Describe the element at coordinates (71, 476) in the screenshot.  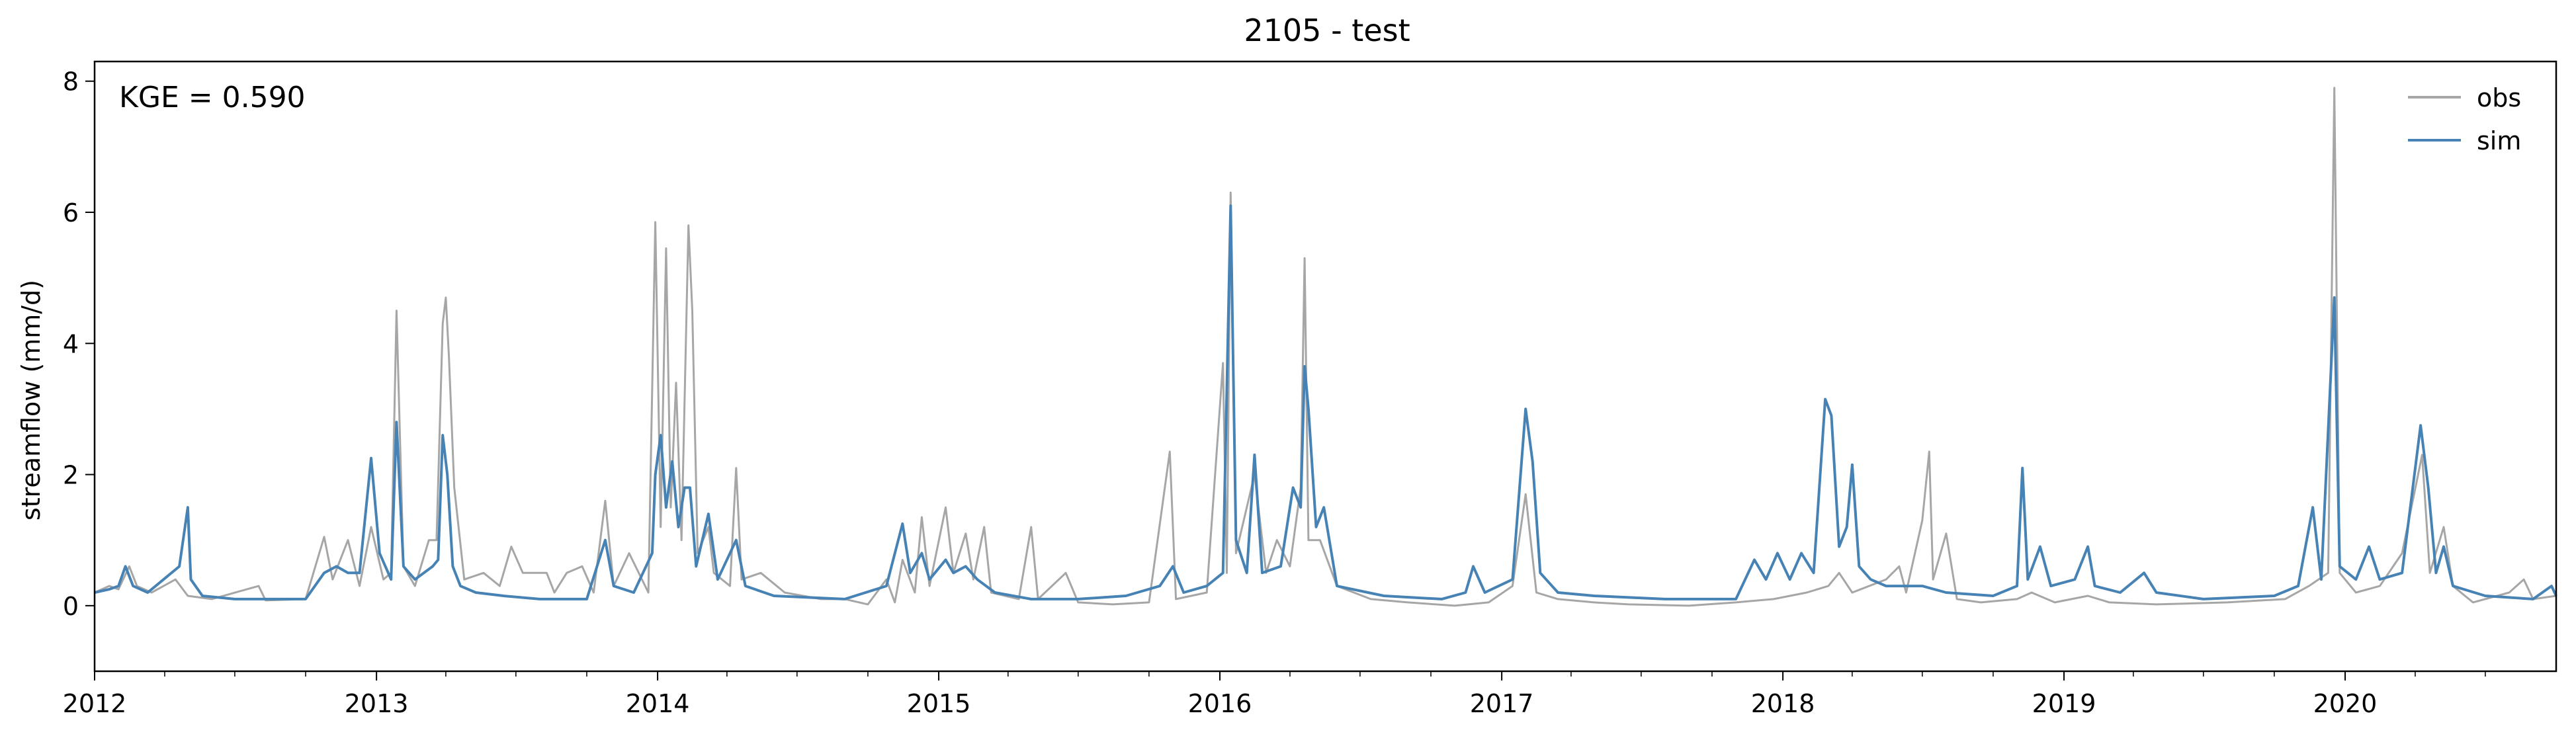
I see `y-tick-label: 2` at that location.